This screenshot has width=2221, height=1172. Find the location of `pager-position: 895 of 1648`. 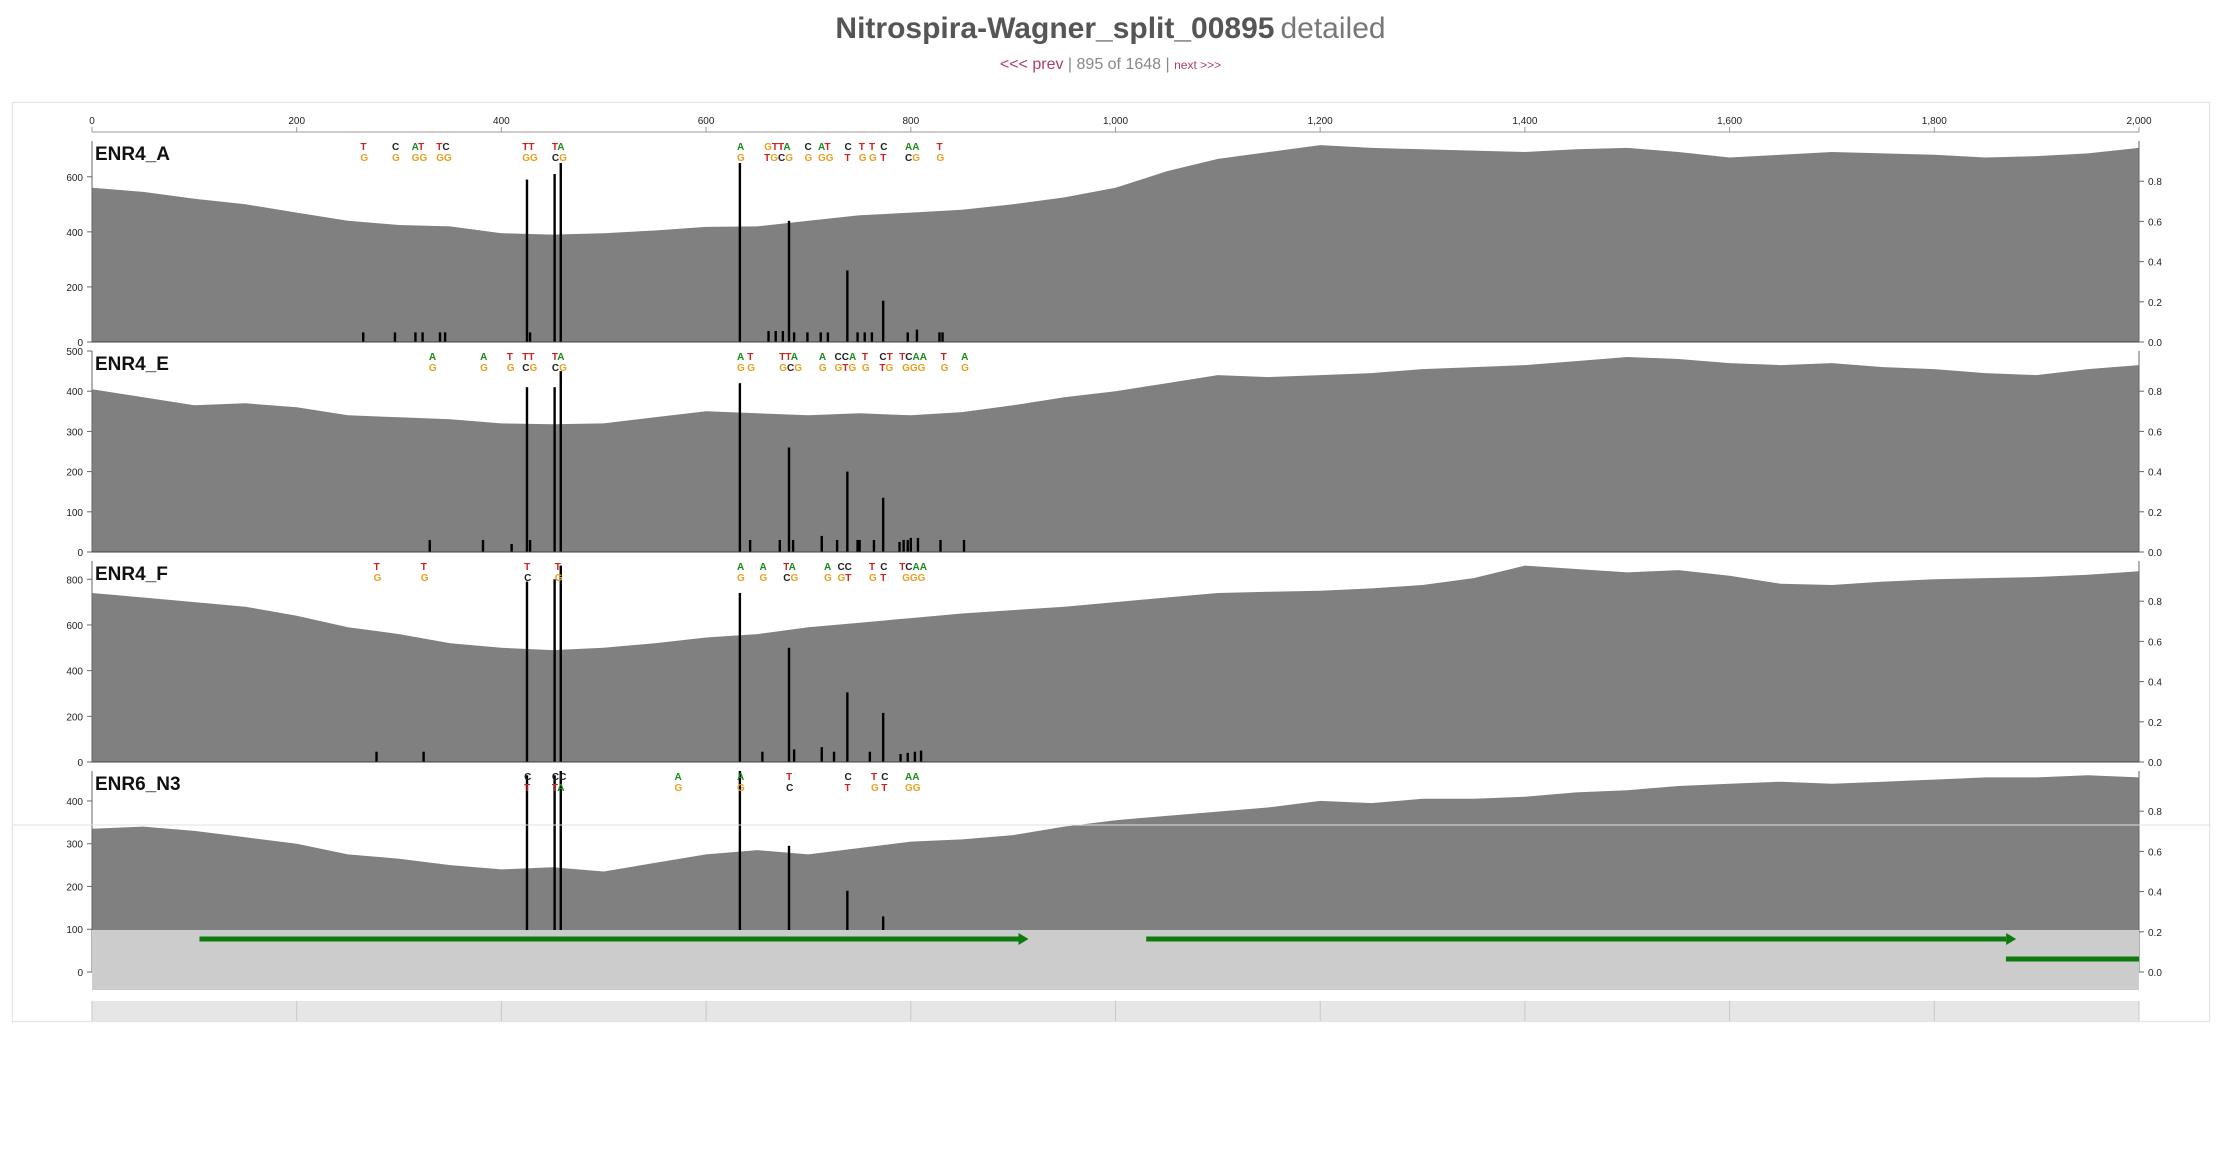

pager-position: 895 of 1648 is located at coordinates (1119, 64).